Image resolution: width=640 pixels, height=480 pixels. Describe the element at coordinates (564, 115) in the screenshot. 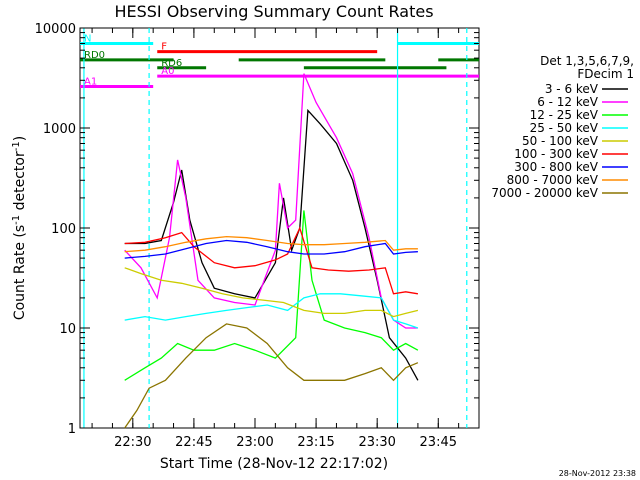

I see `legend-label: 12 - 25 keV` at that location.